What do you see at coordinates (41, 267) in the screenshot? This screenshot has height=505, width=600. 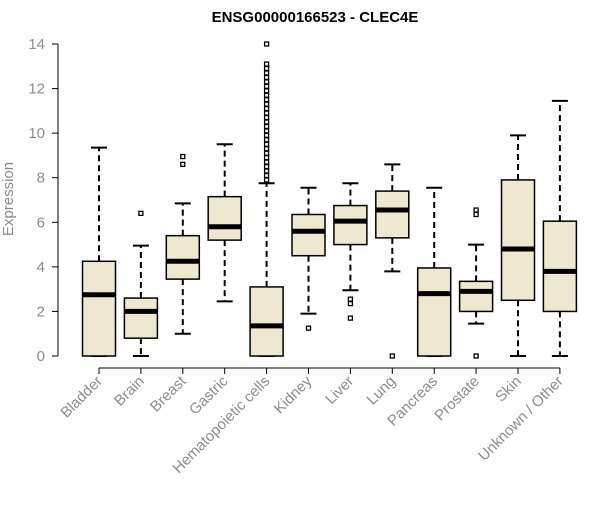 I see `y-tick-label: 4` at bounding box center [41, 267].